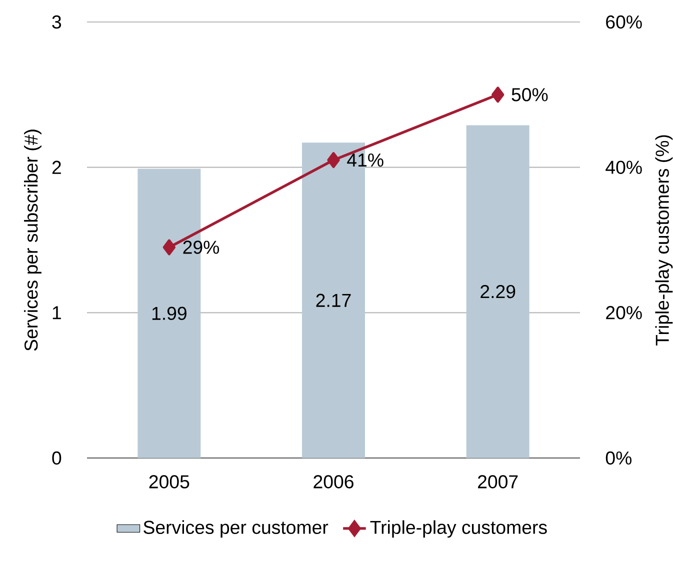 The image size is (673, 569). I want to click on x-tick-label: 2005, so click(169, 481).